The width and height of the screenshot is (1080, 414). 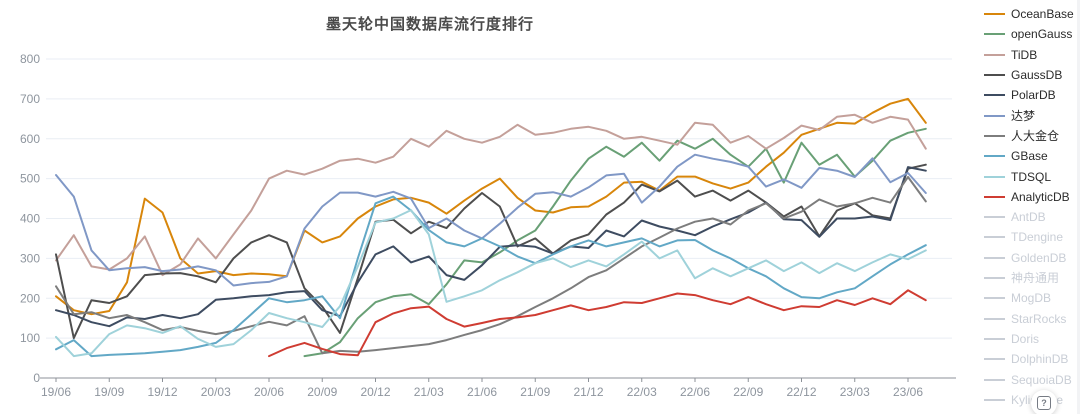 What do you see at coordinates (1028, 217) in the screenshot?
I see `legend-label: AntDB` at bounding box center [1028, 217].